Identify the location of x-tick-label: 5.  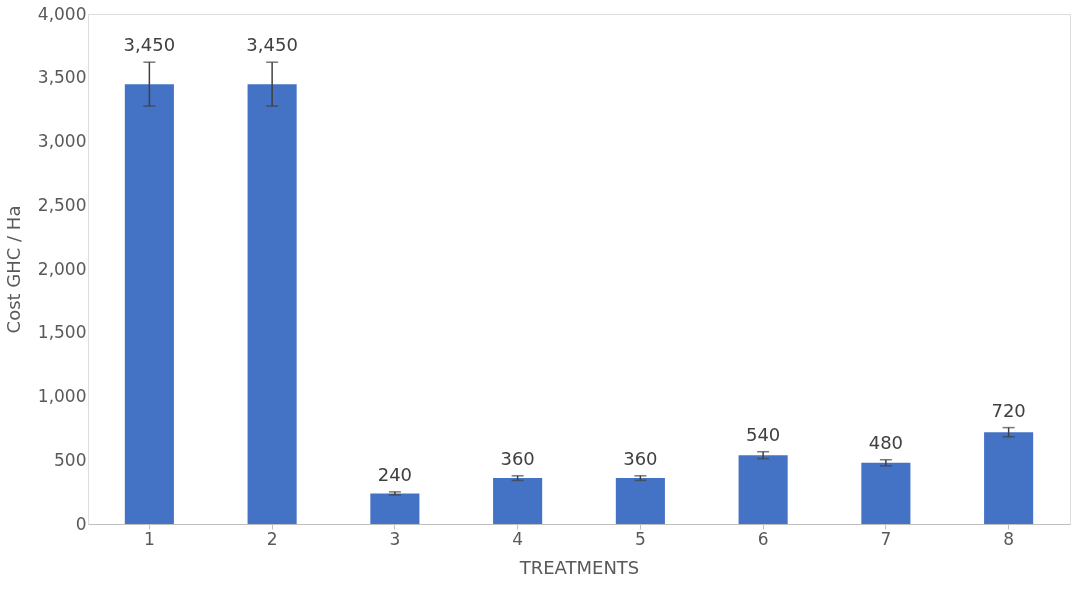
(640, 538).